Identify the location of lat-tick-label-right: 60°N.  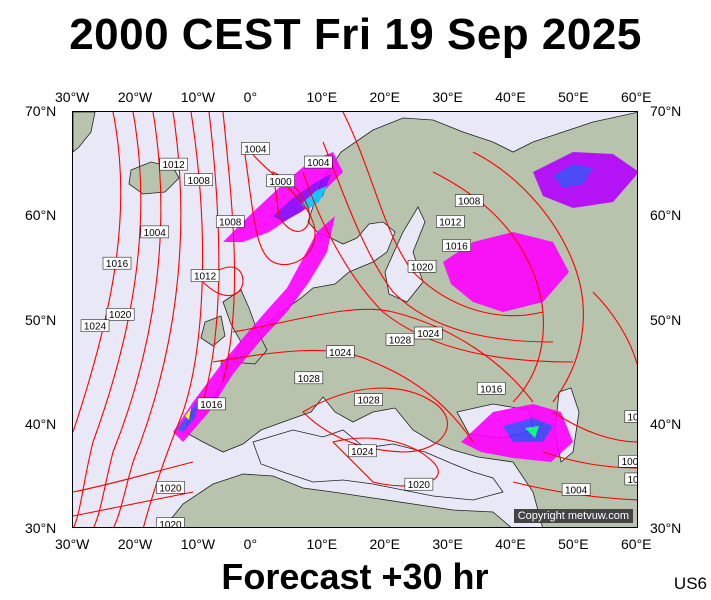
(666, 215).